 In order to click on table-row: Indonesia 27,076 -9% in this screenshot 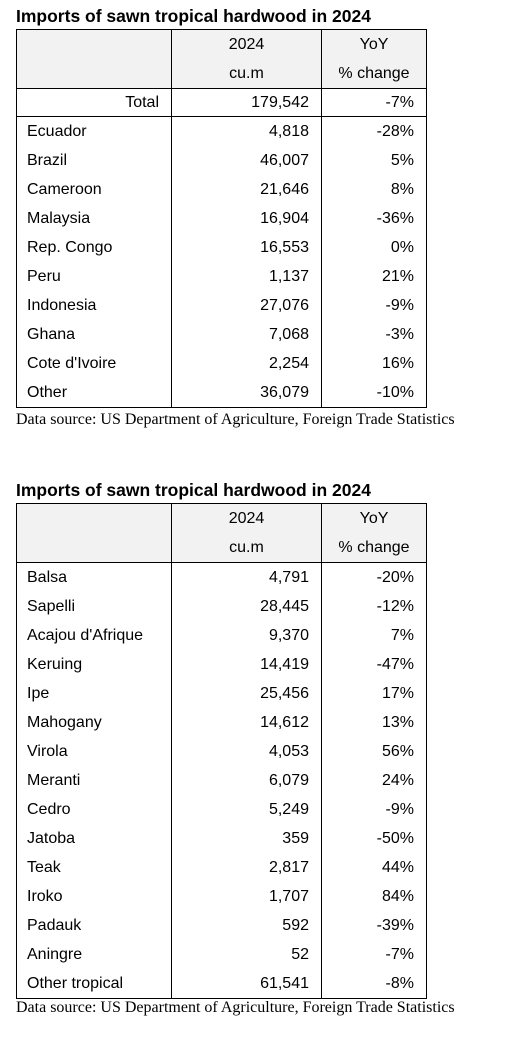, I will do `click(221, 305)`.